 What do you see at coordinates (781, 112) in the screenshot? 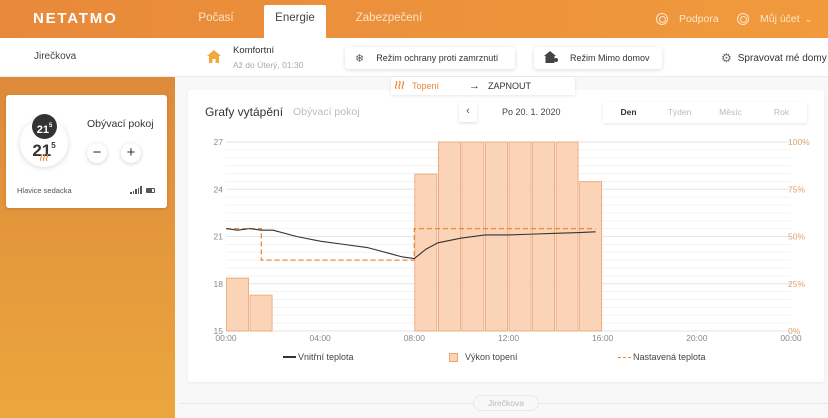
I see `tab-rok: Rok` at bounding box center [781, 112].